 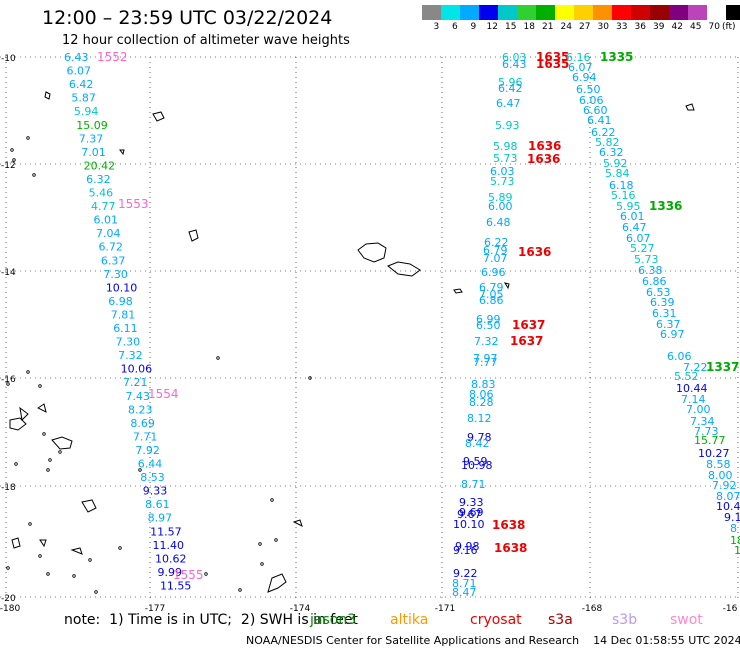 What do you see at coordinates (145, 436) in the screenshot?
I see `swh-value: 7.71` at bounding box center [145, 436].